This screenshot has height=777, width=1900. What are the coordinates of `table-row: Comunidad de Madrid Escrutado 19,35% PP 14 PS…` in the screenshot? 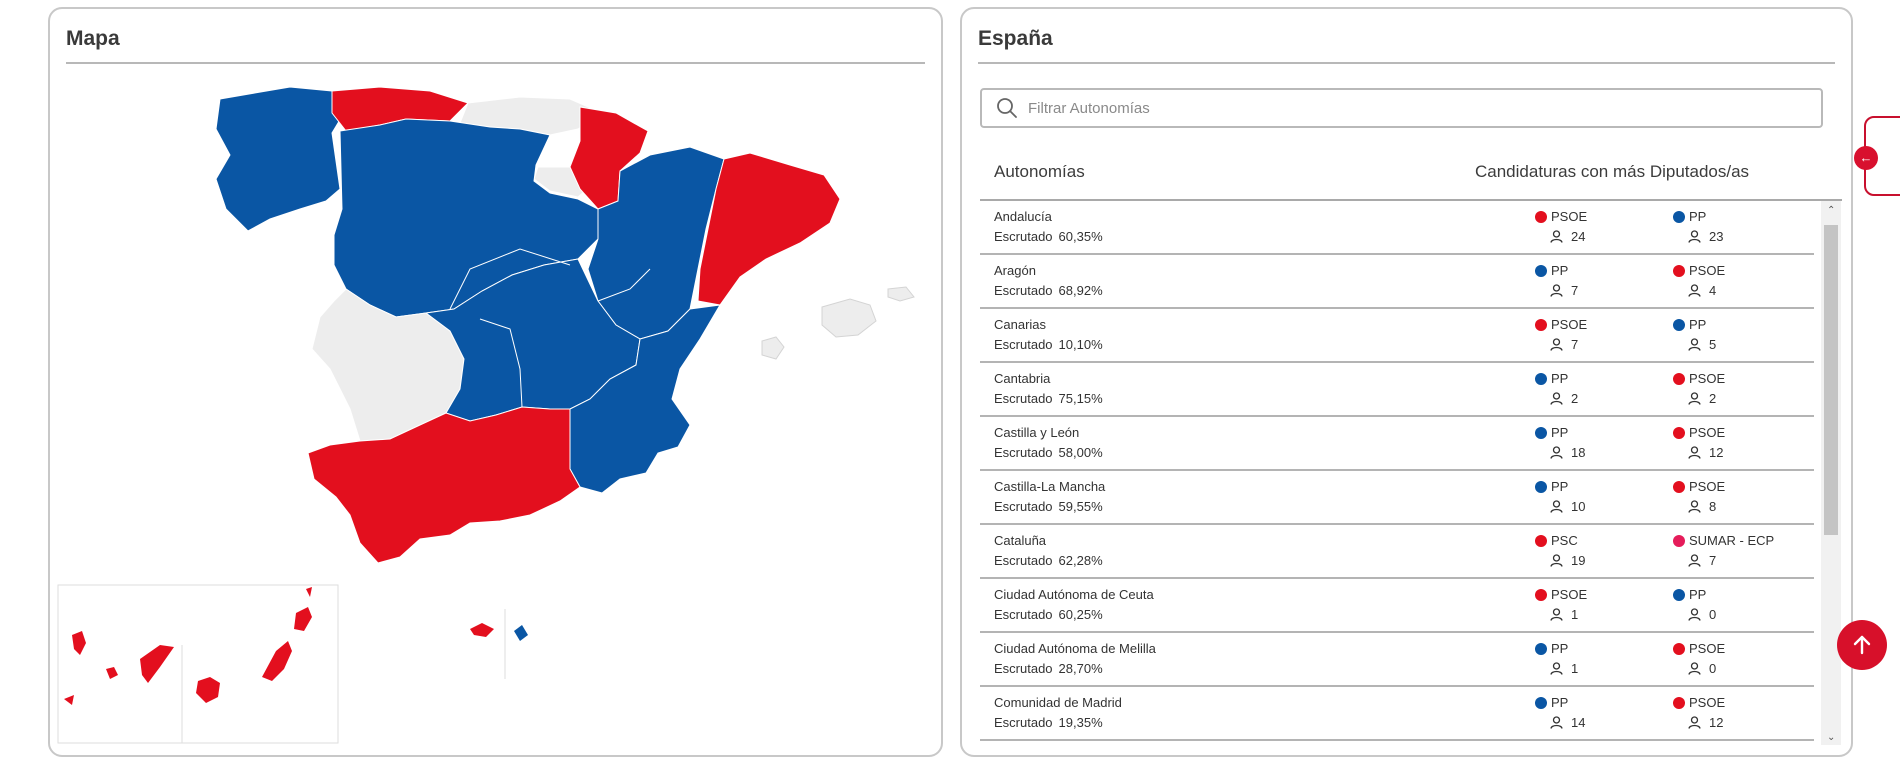 It's located at (1397, 714).